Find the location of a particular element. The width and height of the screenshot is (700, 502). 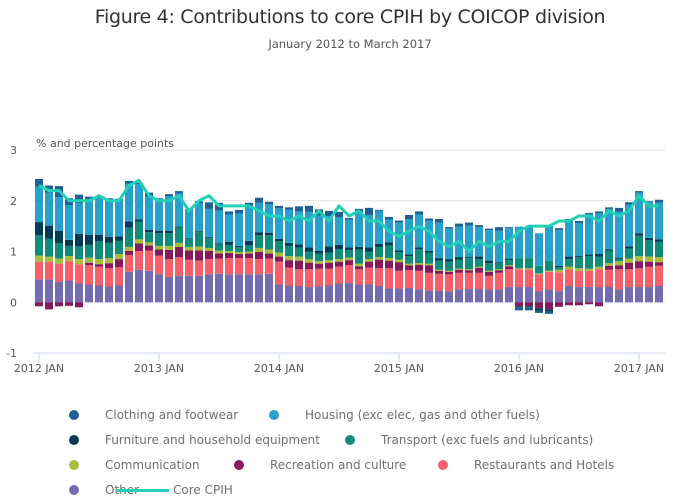

legend-item-restaurants: Restaurants and Hotels is located at coordinates (526, 465).